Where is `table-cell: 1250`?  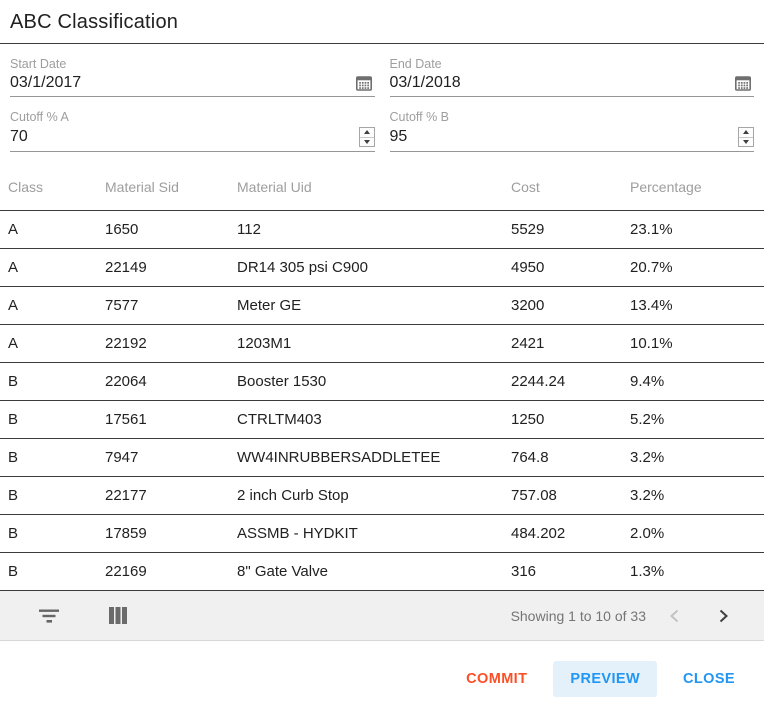
table-cell: 1250 is located at coordinates (562, 419).